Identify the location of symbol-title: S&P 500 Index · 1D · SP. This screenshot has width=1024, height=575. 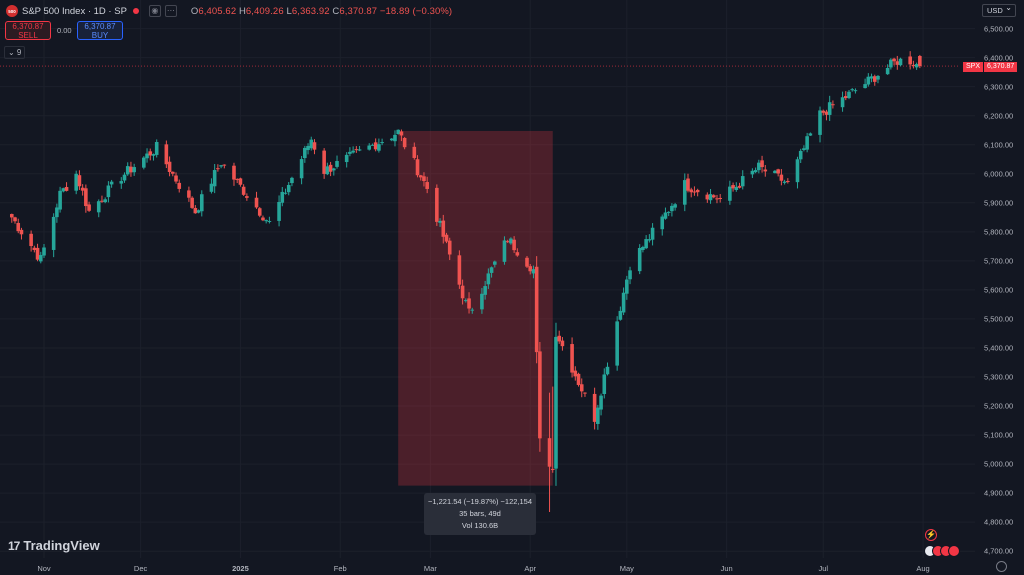
(74, 11).